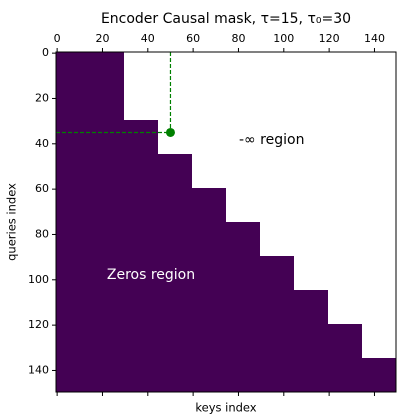 The height and width of the screenshot is (416, 404). Describe the element at coordinates (226, 19) in the screenshot. I see `chart-title: Encoder Causal mask, τ=15, τ₀=30` at that location.